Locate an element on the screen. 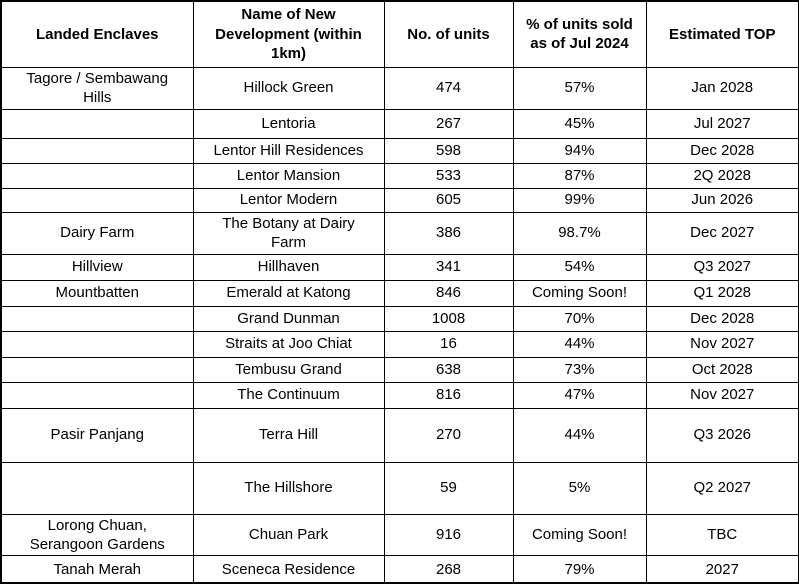 This screenshot has width=799, height=584. column-header-landed-enclaves: Landed Enclaves is located at coordinates (97, 34).